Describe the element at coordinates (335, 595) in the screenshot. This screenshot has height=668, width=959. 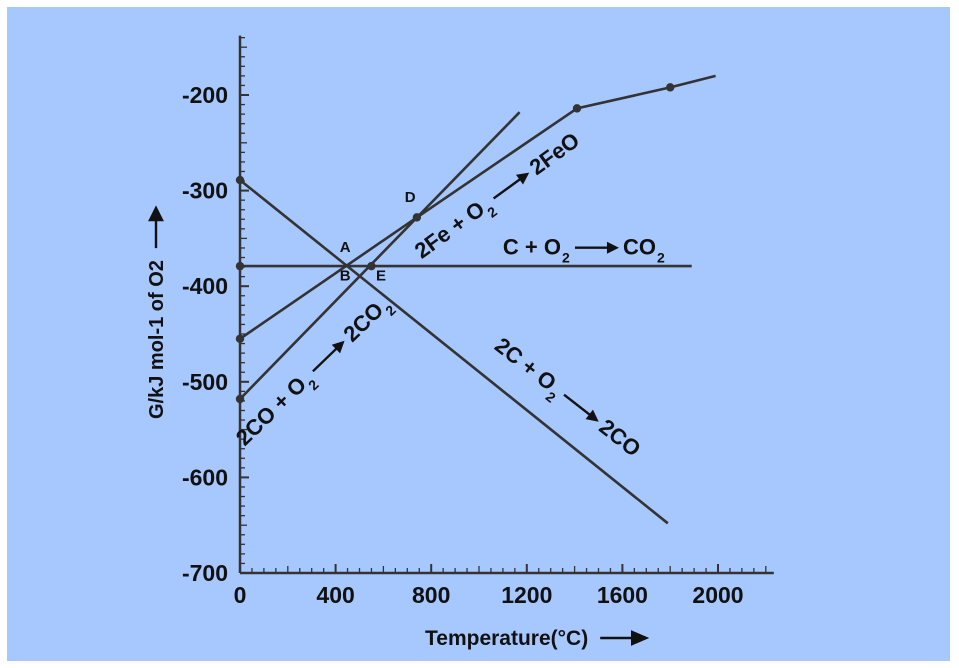
I see `x-tick-label: 400` at that location.